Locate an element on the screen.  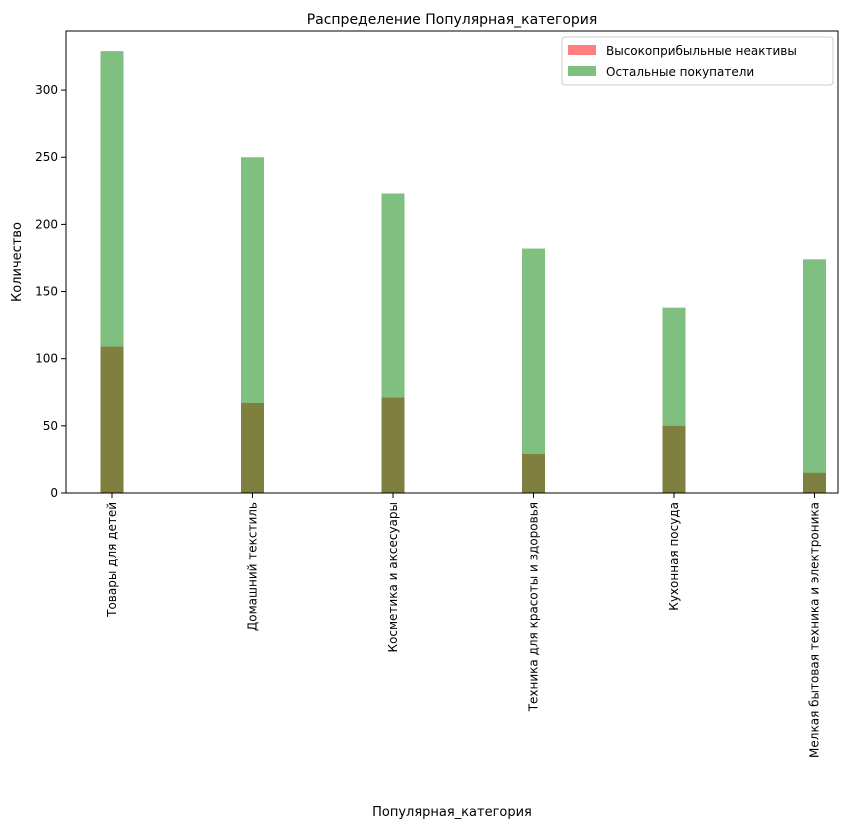
legend-label-0: Высокоприбыльные неактивы is located at coordinates (701, 51).